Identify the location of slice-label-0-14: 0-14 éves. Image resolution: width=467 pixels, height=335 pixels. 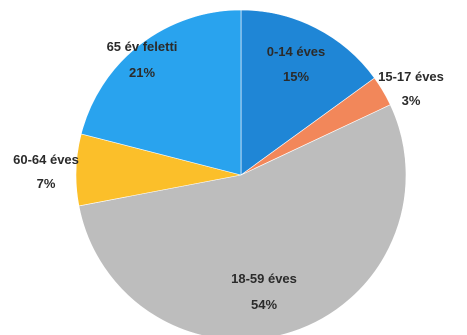
(296, 51).